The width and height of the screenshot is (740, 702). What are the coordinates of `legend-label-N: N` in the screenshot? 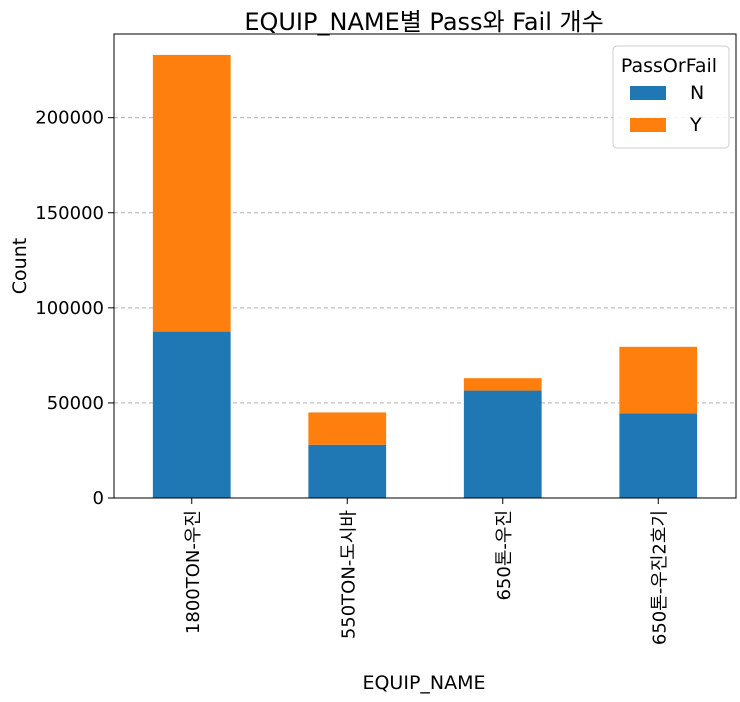 It's located at (697, 93).